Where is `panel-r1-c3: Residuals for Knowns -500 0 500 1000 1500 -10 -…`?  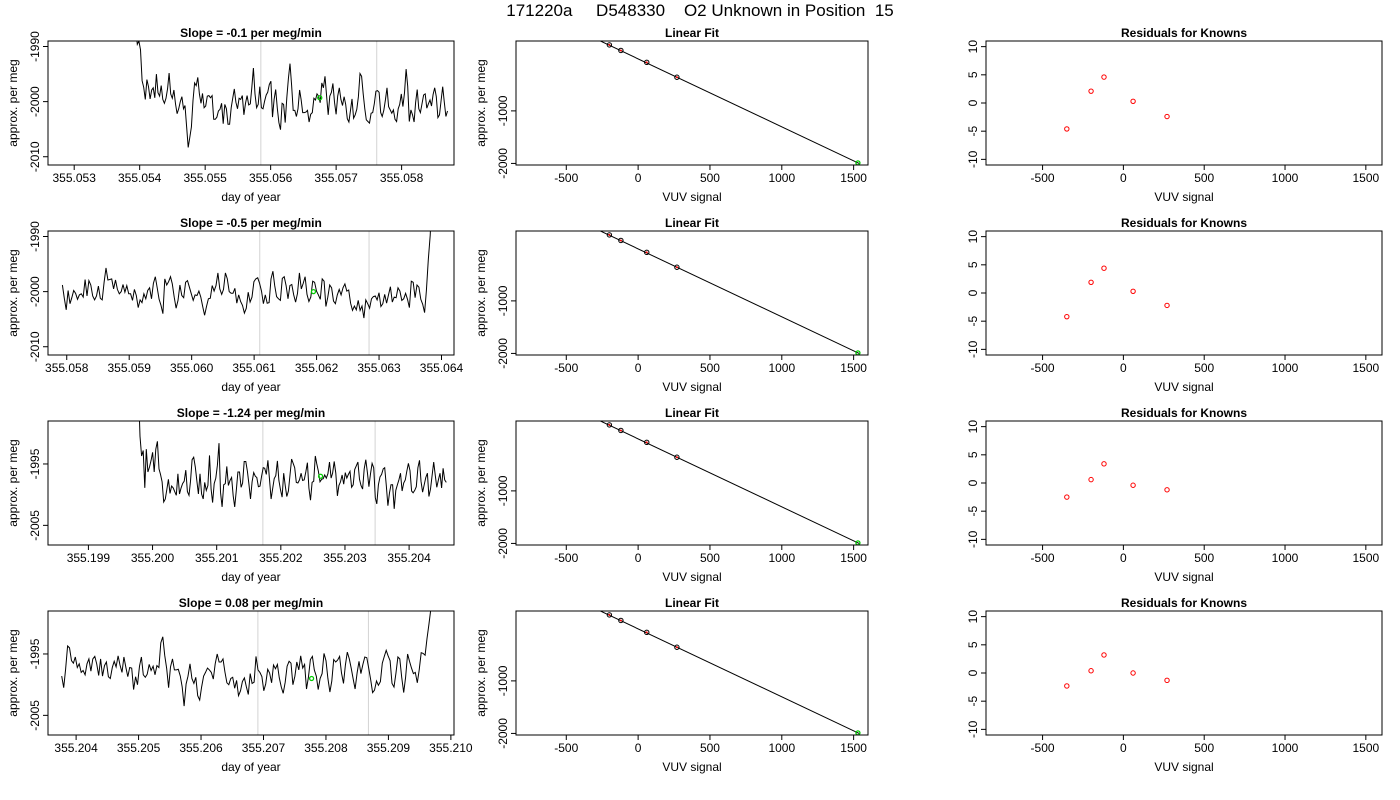 panel-r1-c3: Residuals for Knowns -500 0 500 1000 1500 -10 -… is located at coordinates (1174, 115).